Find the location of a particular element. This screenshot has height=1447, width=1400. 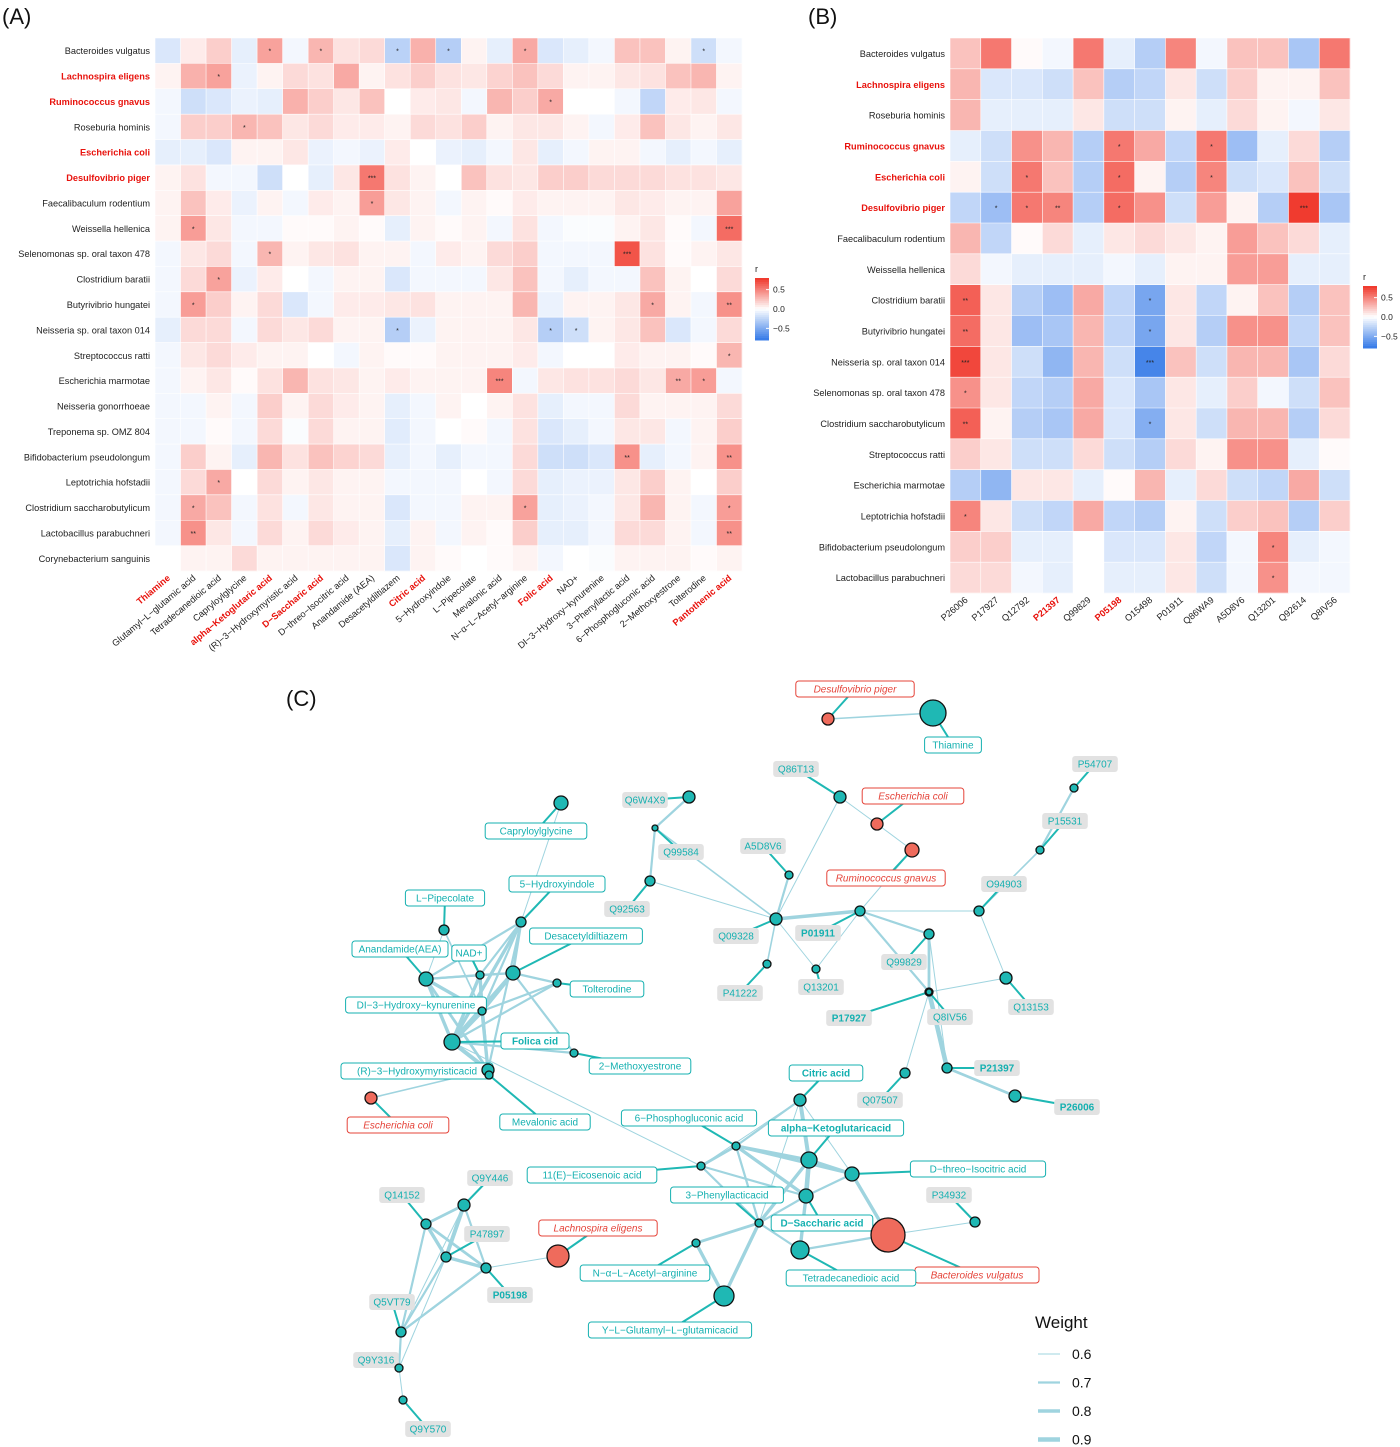

legend-tick-label: −0.5 is located at coordinates (1389, 336).